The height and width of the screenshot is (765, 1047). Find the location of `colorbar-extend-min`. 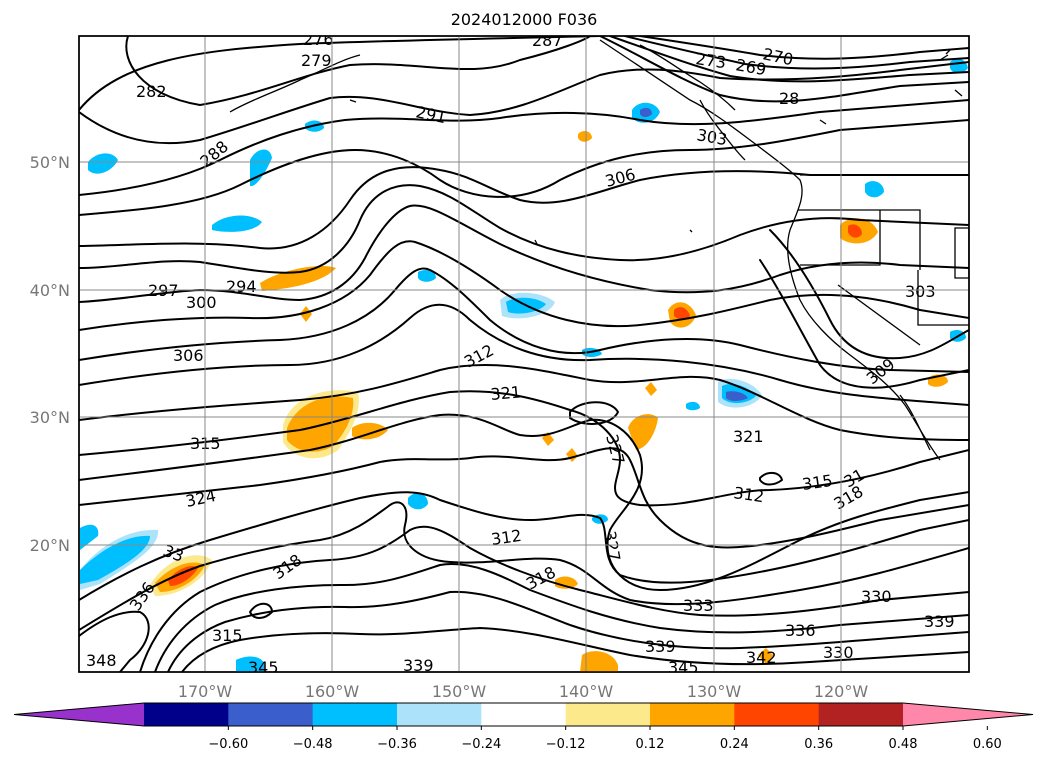

colorbar-extend-min is located at coordinates (79, 714).